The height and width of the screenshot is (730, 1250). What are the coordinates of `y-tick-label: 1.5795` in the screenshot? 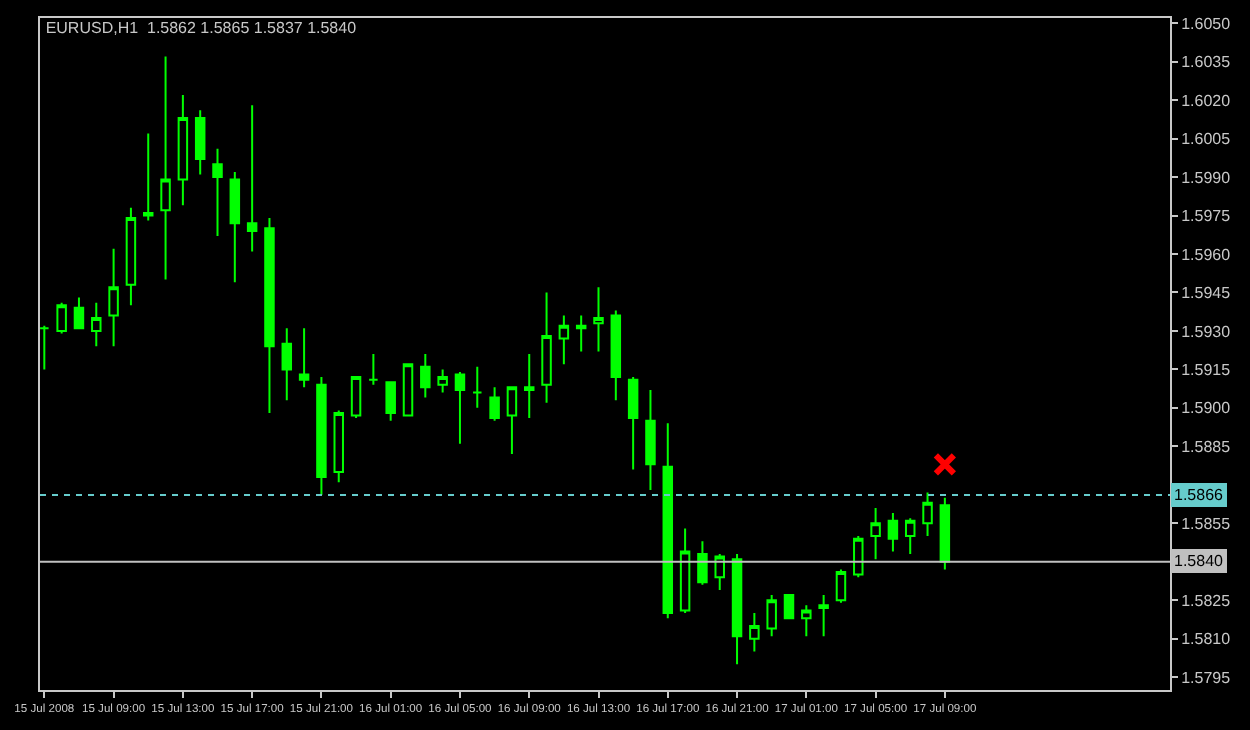 It's located at (1206, 677).